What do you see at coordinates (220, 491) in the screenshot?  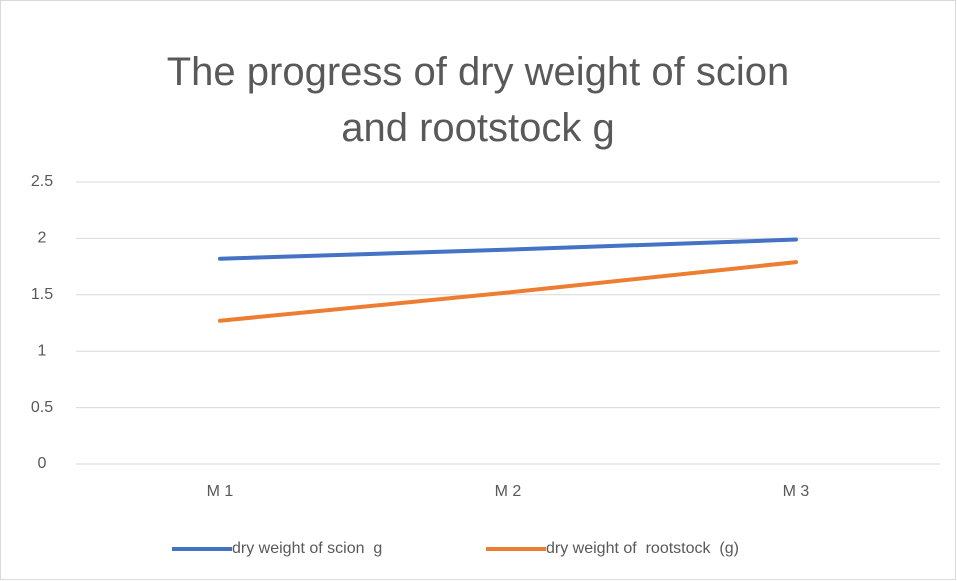 I see `x-tick-label: M 1` at bounding box center [220, 491].